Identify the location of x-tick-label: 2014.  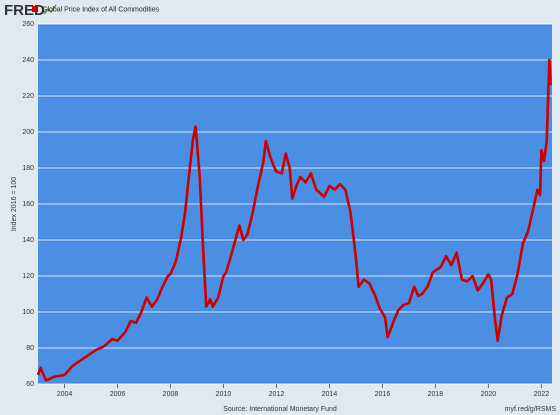
(330, 394).